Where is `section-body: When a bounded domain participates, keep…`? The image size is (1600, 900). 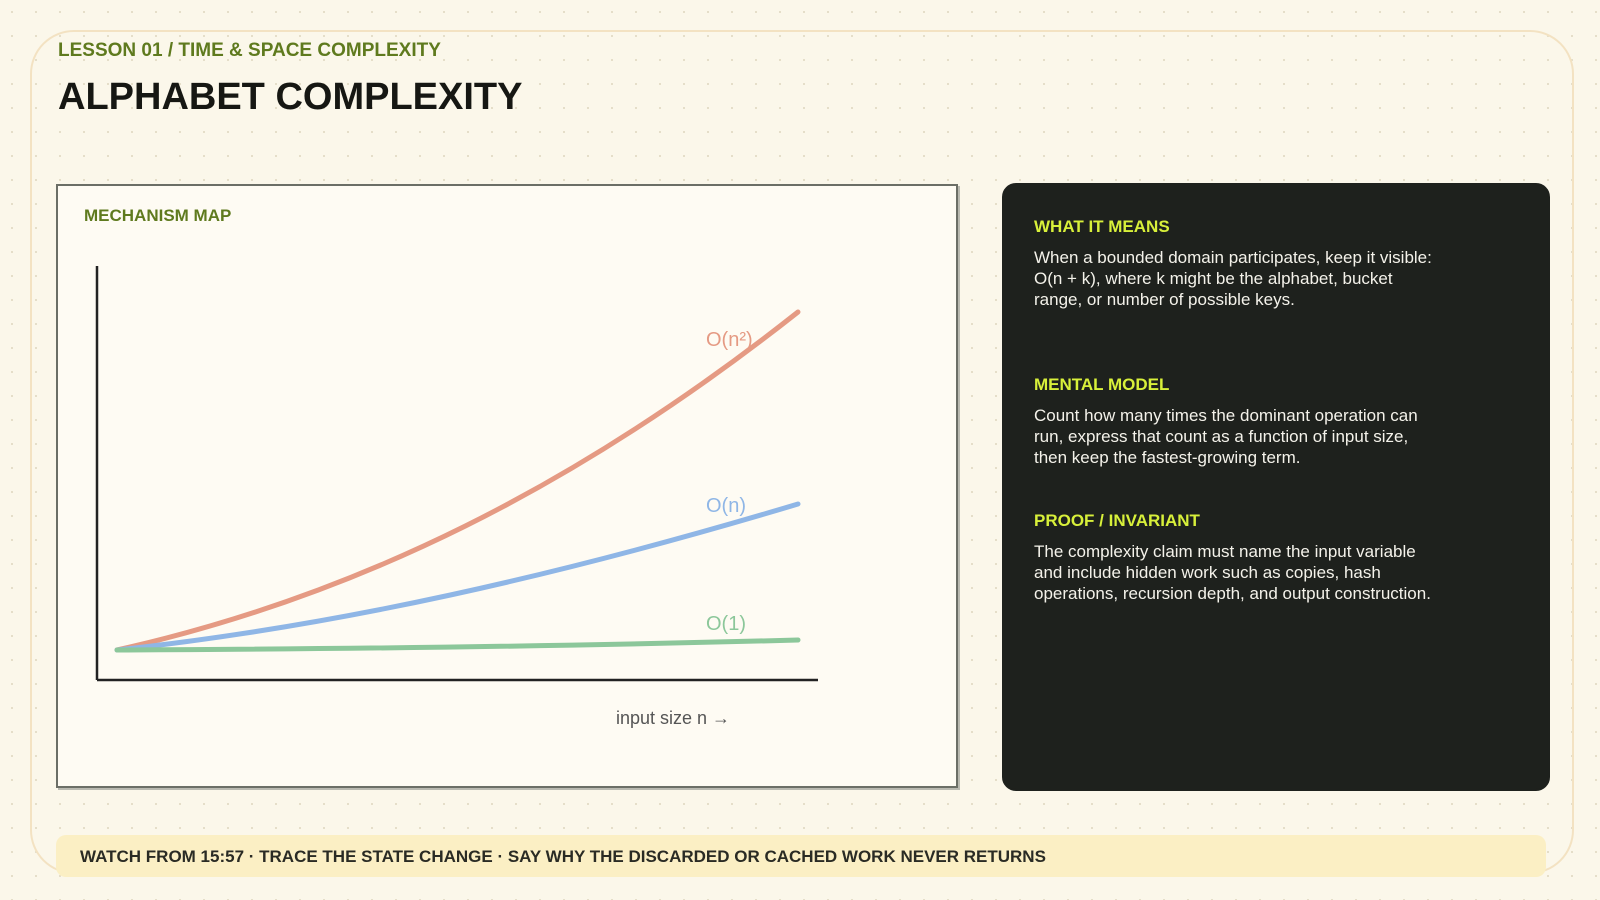 section-body: When a bounded domain participates, keep… is located at coordinates (1233, 278).